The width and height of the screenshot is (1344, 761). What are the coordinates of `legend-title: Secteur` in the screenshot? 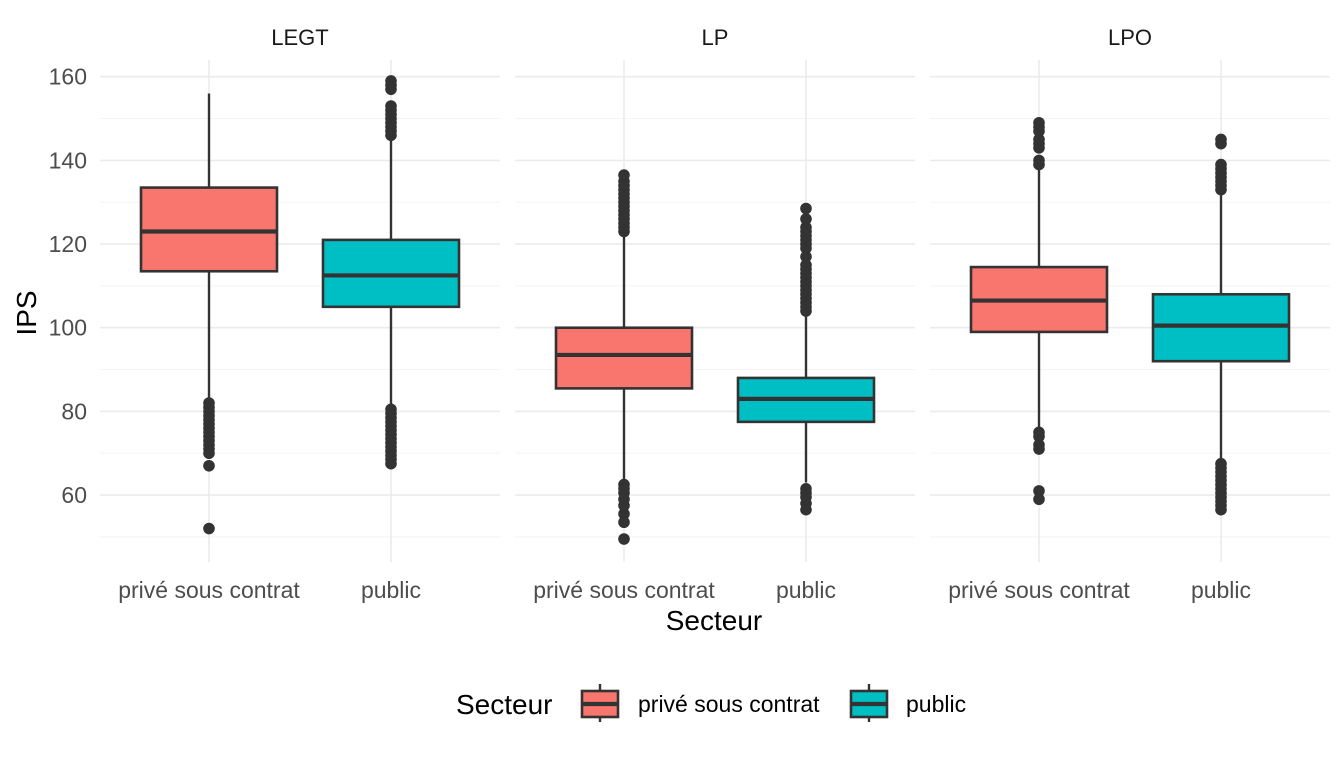 It's located at (504, 704).